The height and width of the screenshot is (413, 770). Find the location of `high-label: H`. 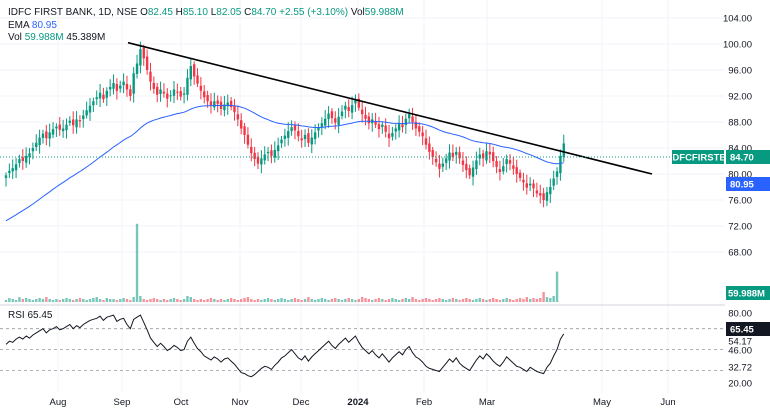

high-label: H is located at coordinates (179, 12).